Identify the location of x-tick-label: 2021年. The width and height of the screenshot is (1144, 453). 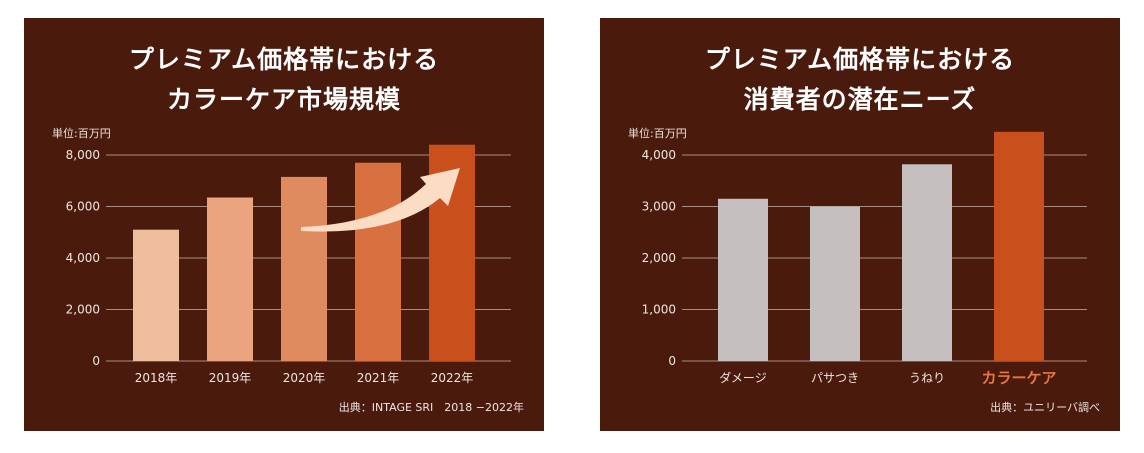
(378, 378).